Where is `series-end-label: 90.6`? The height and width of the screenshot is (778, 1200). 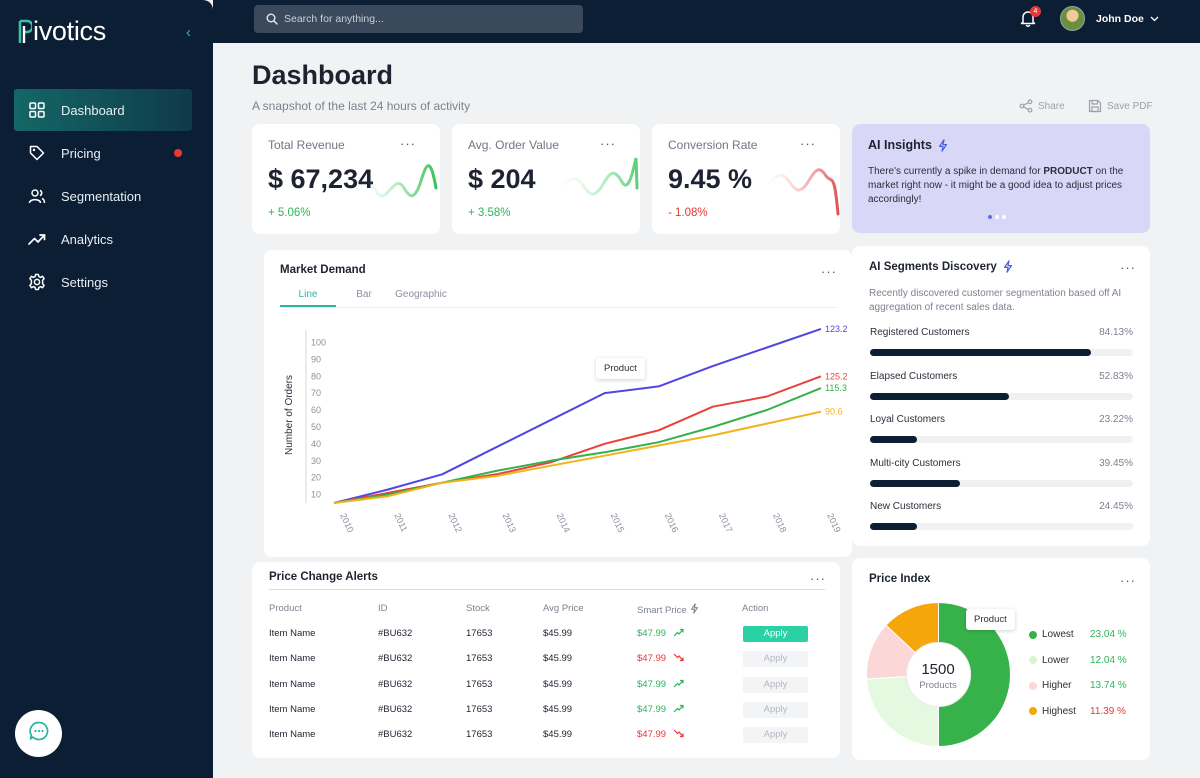
series-end-label: 90.6 is located at coordinates (834, 412).